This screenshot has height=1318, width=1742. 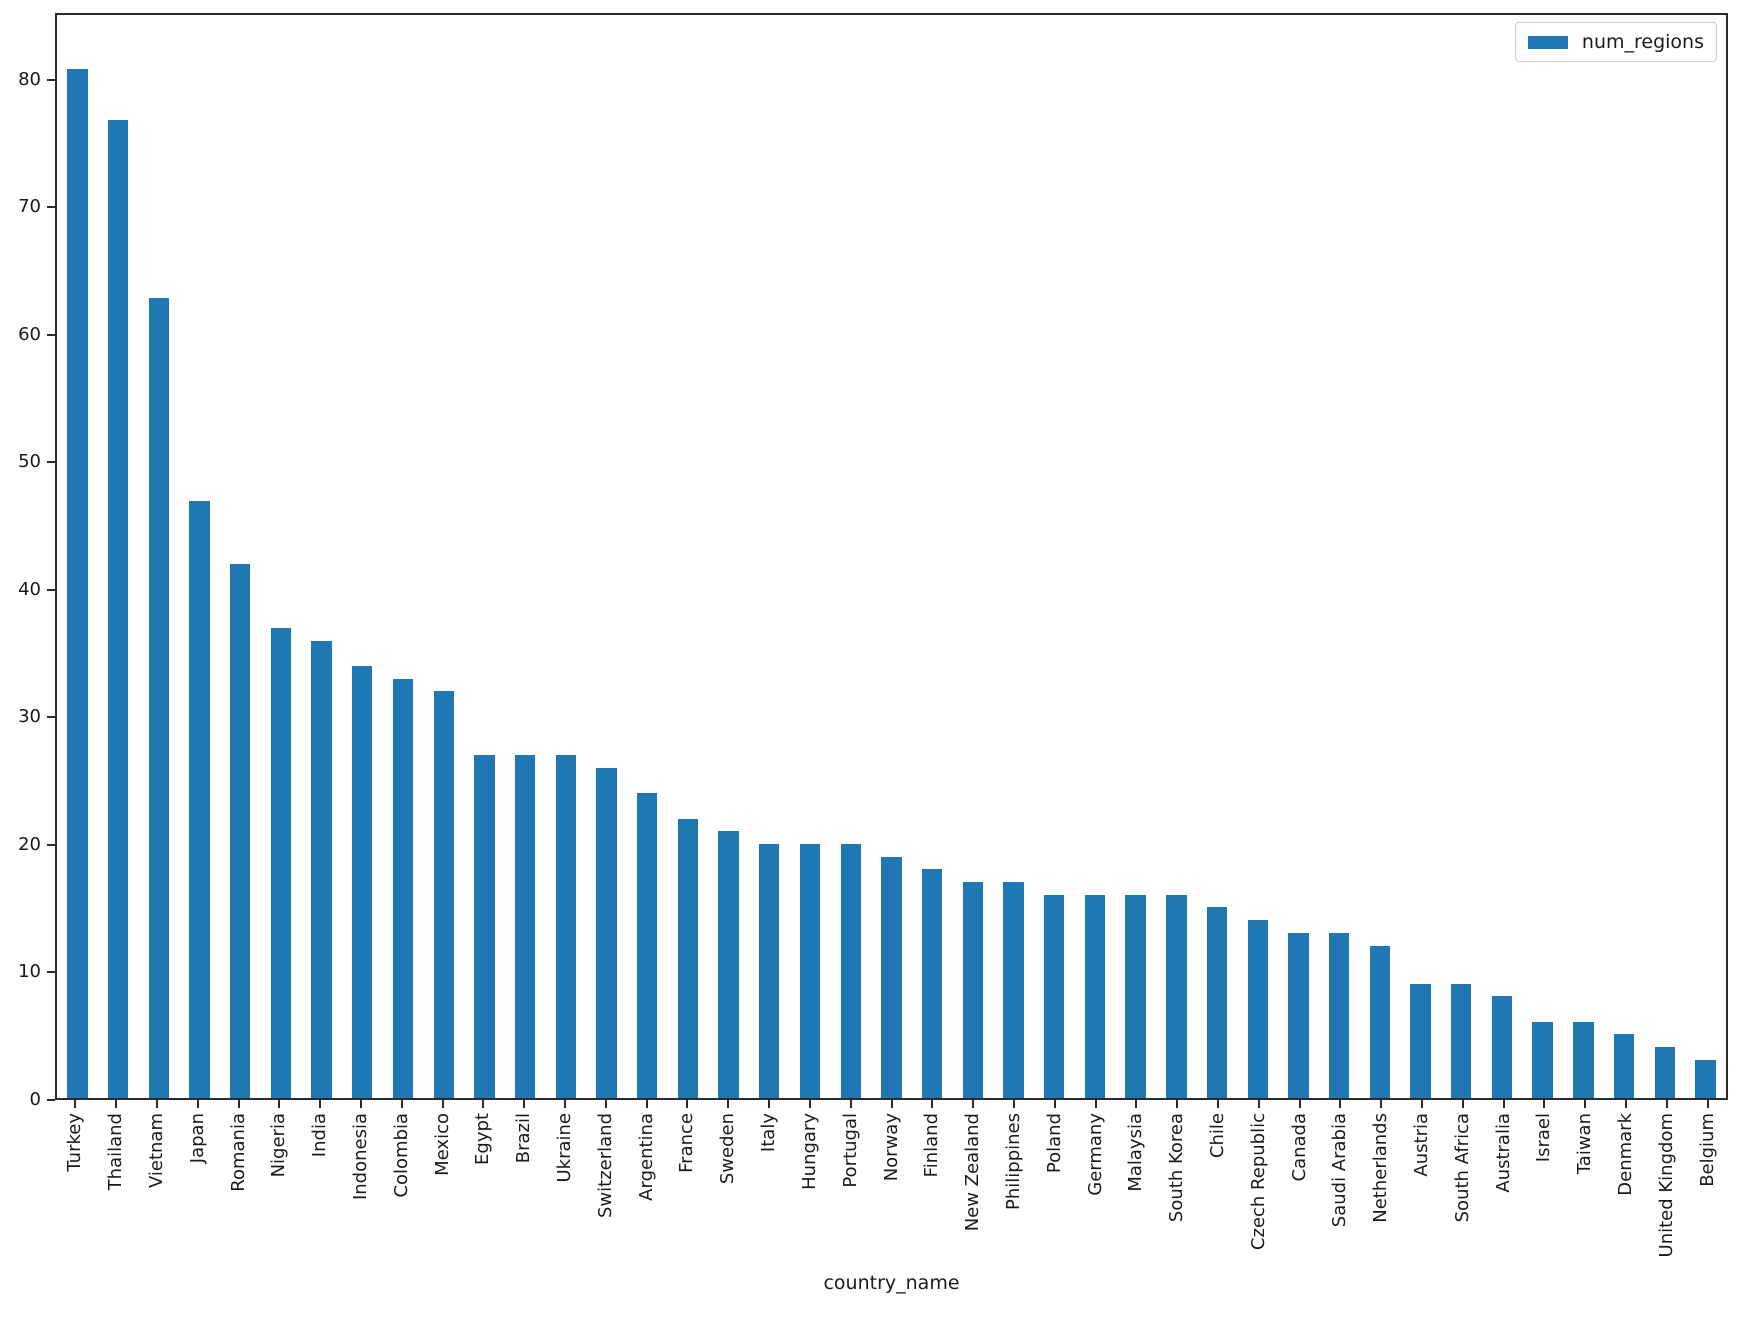 I want to click on y-tick-label: 80, so click(x=29, y=79).